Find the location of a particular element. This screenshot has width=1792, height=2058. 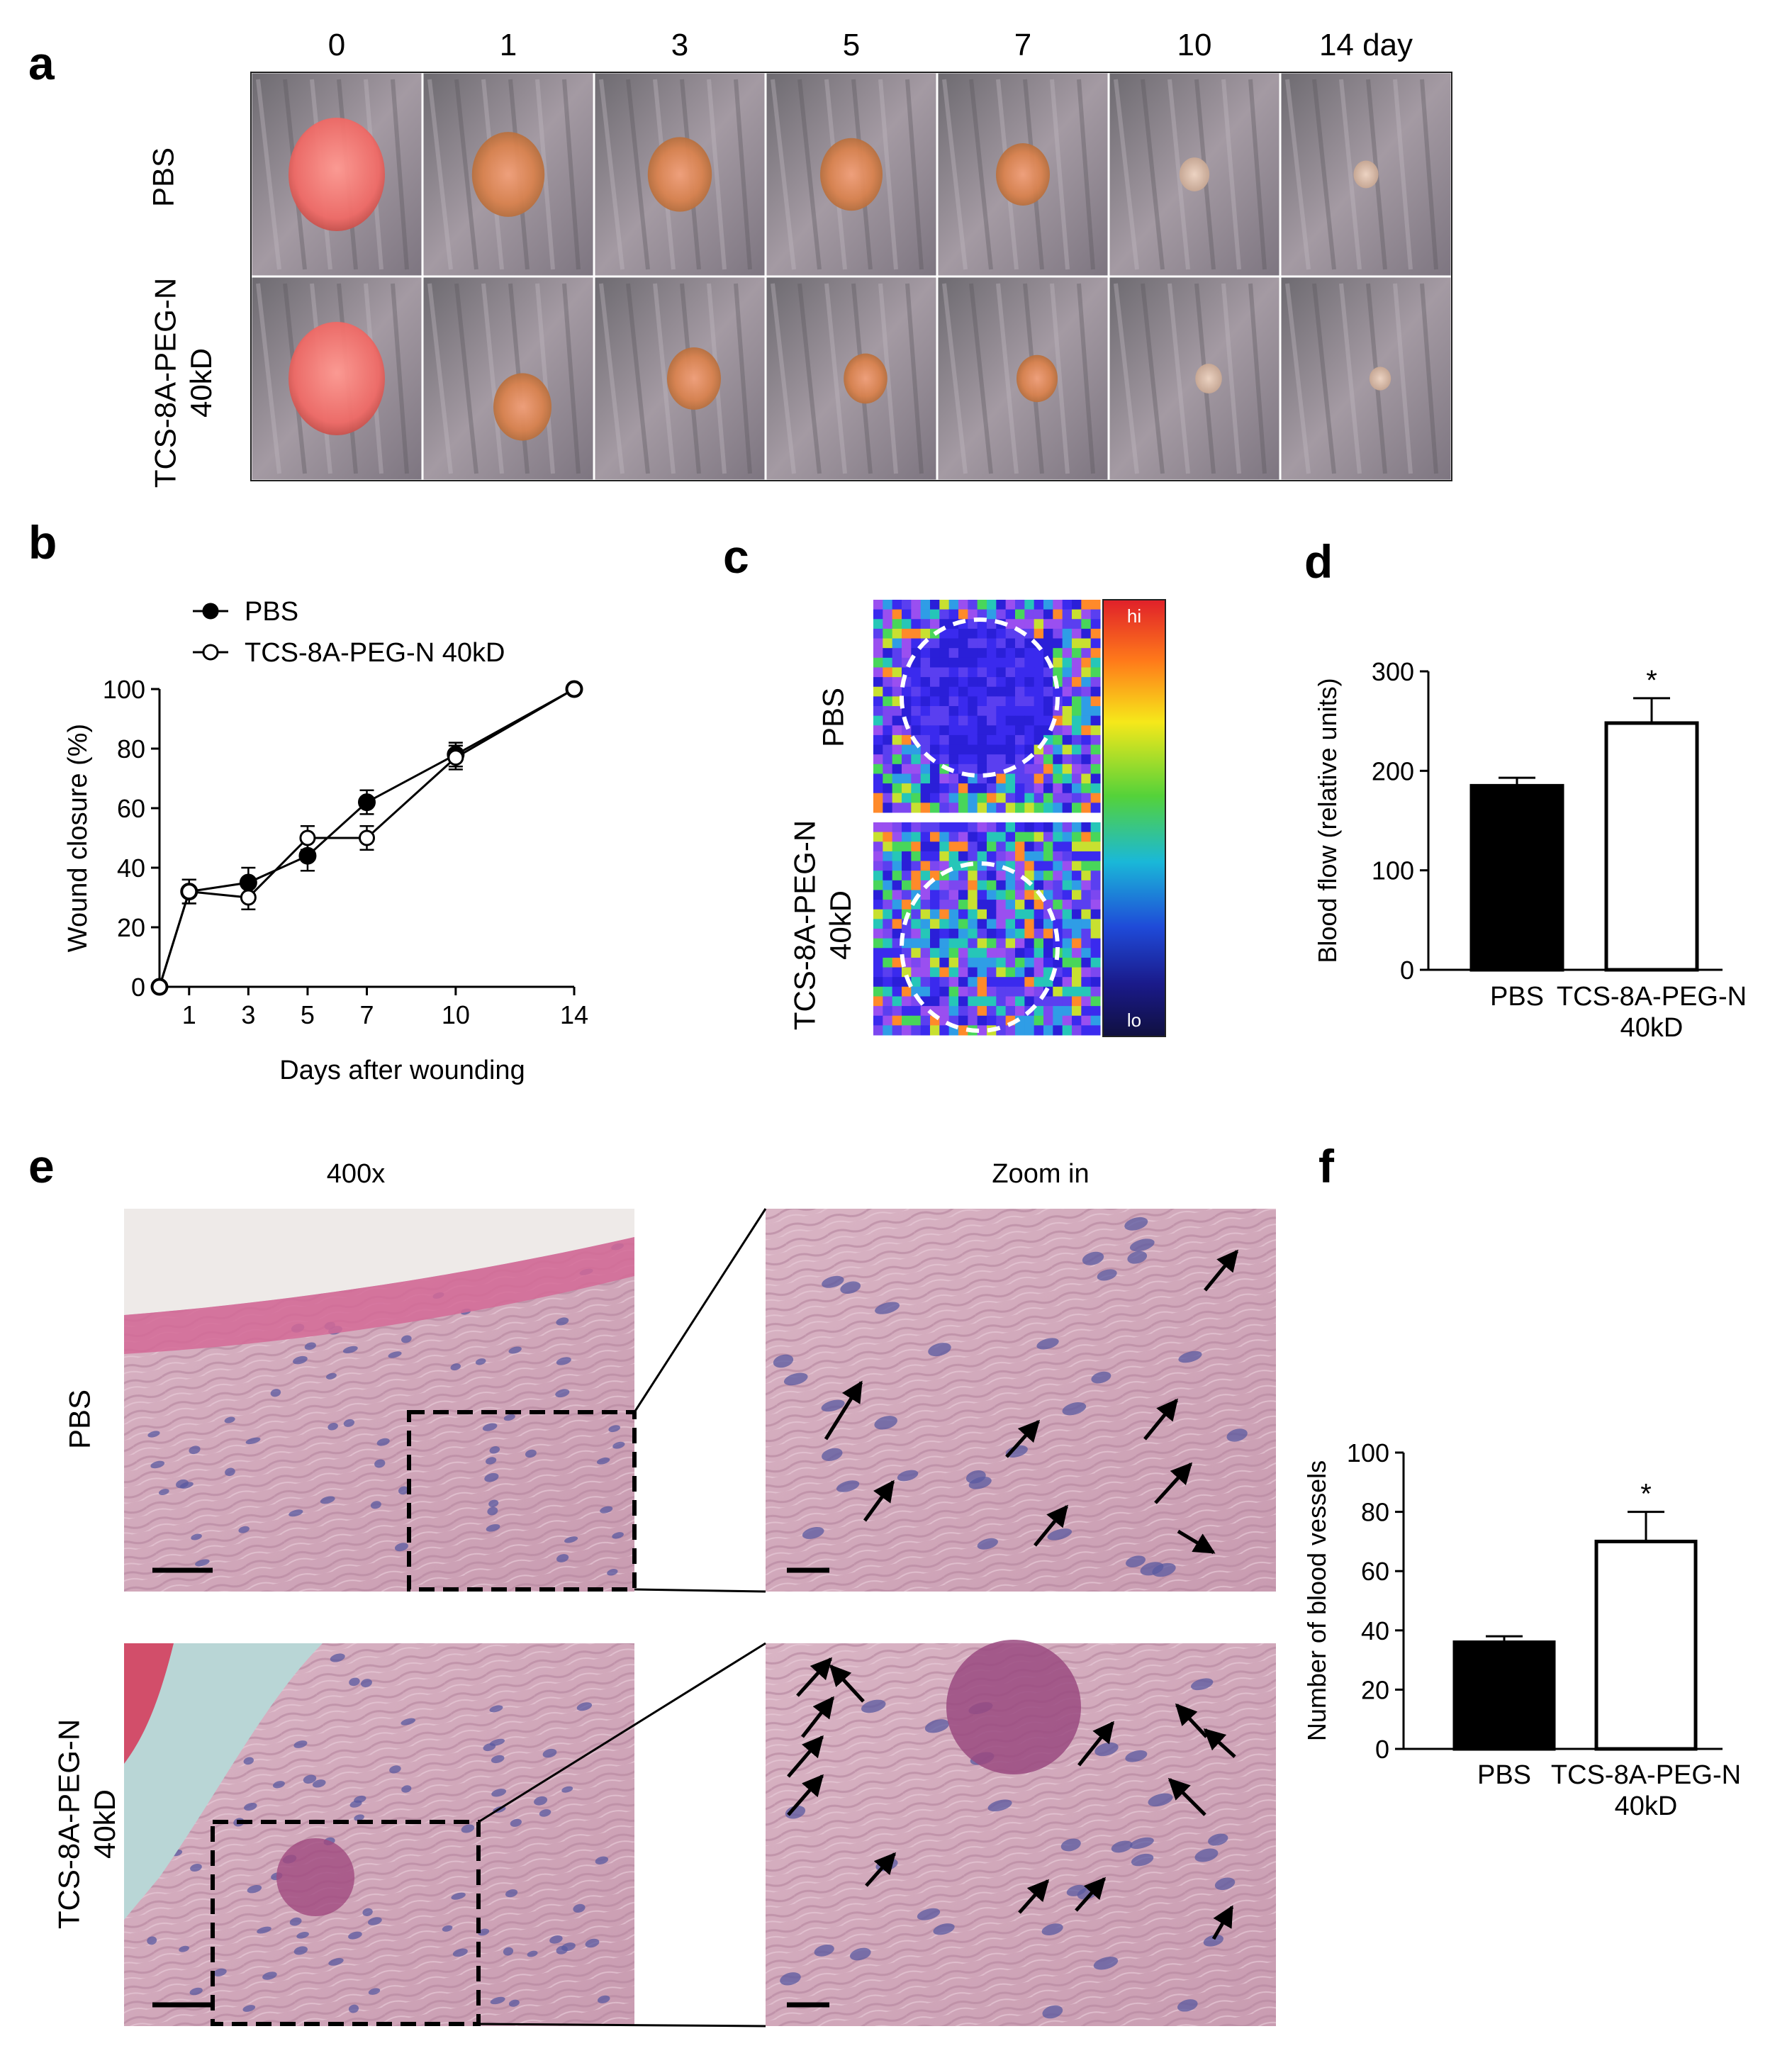

panel-d-letter: d is located at coordinates (1318, 561).